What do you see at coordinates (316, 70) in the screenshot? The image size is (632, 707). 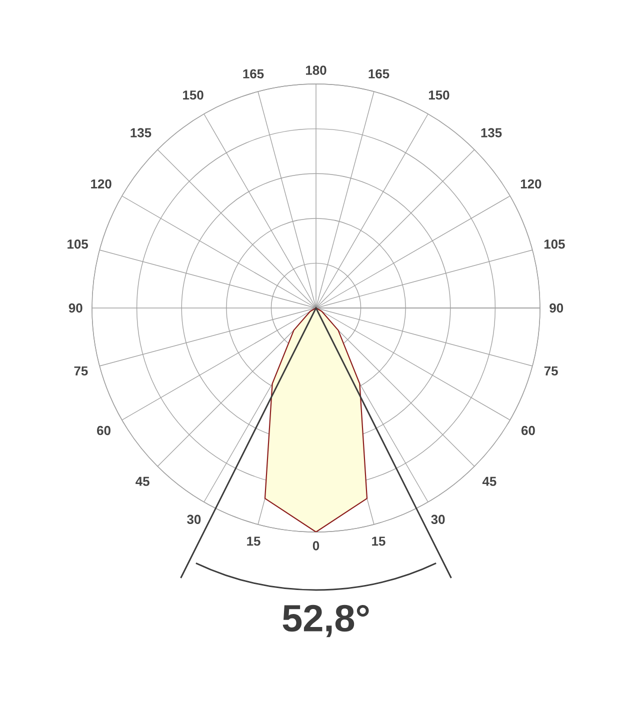 I see `spoke-label: 180` at bounding box center [316, 70].